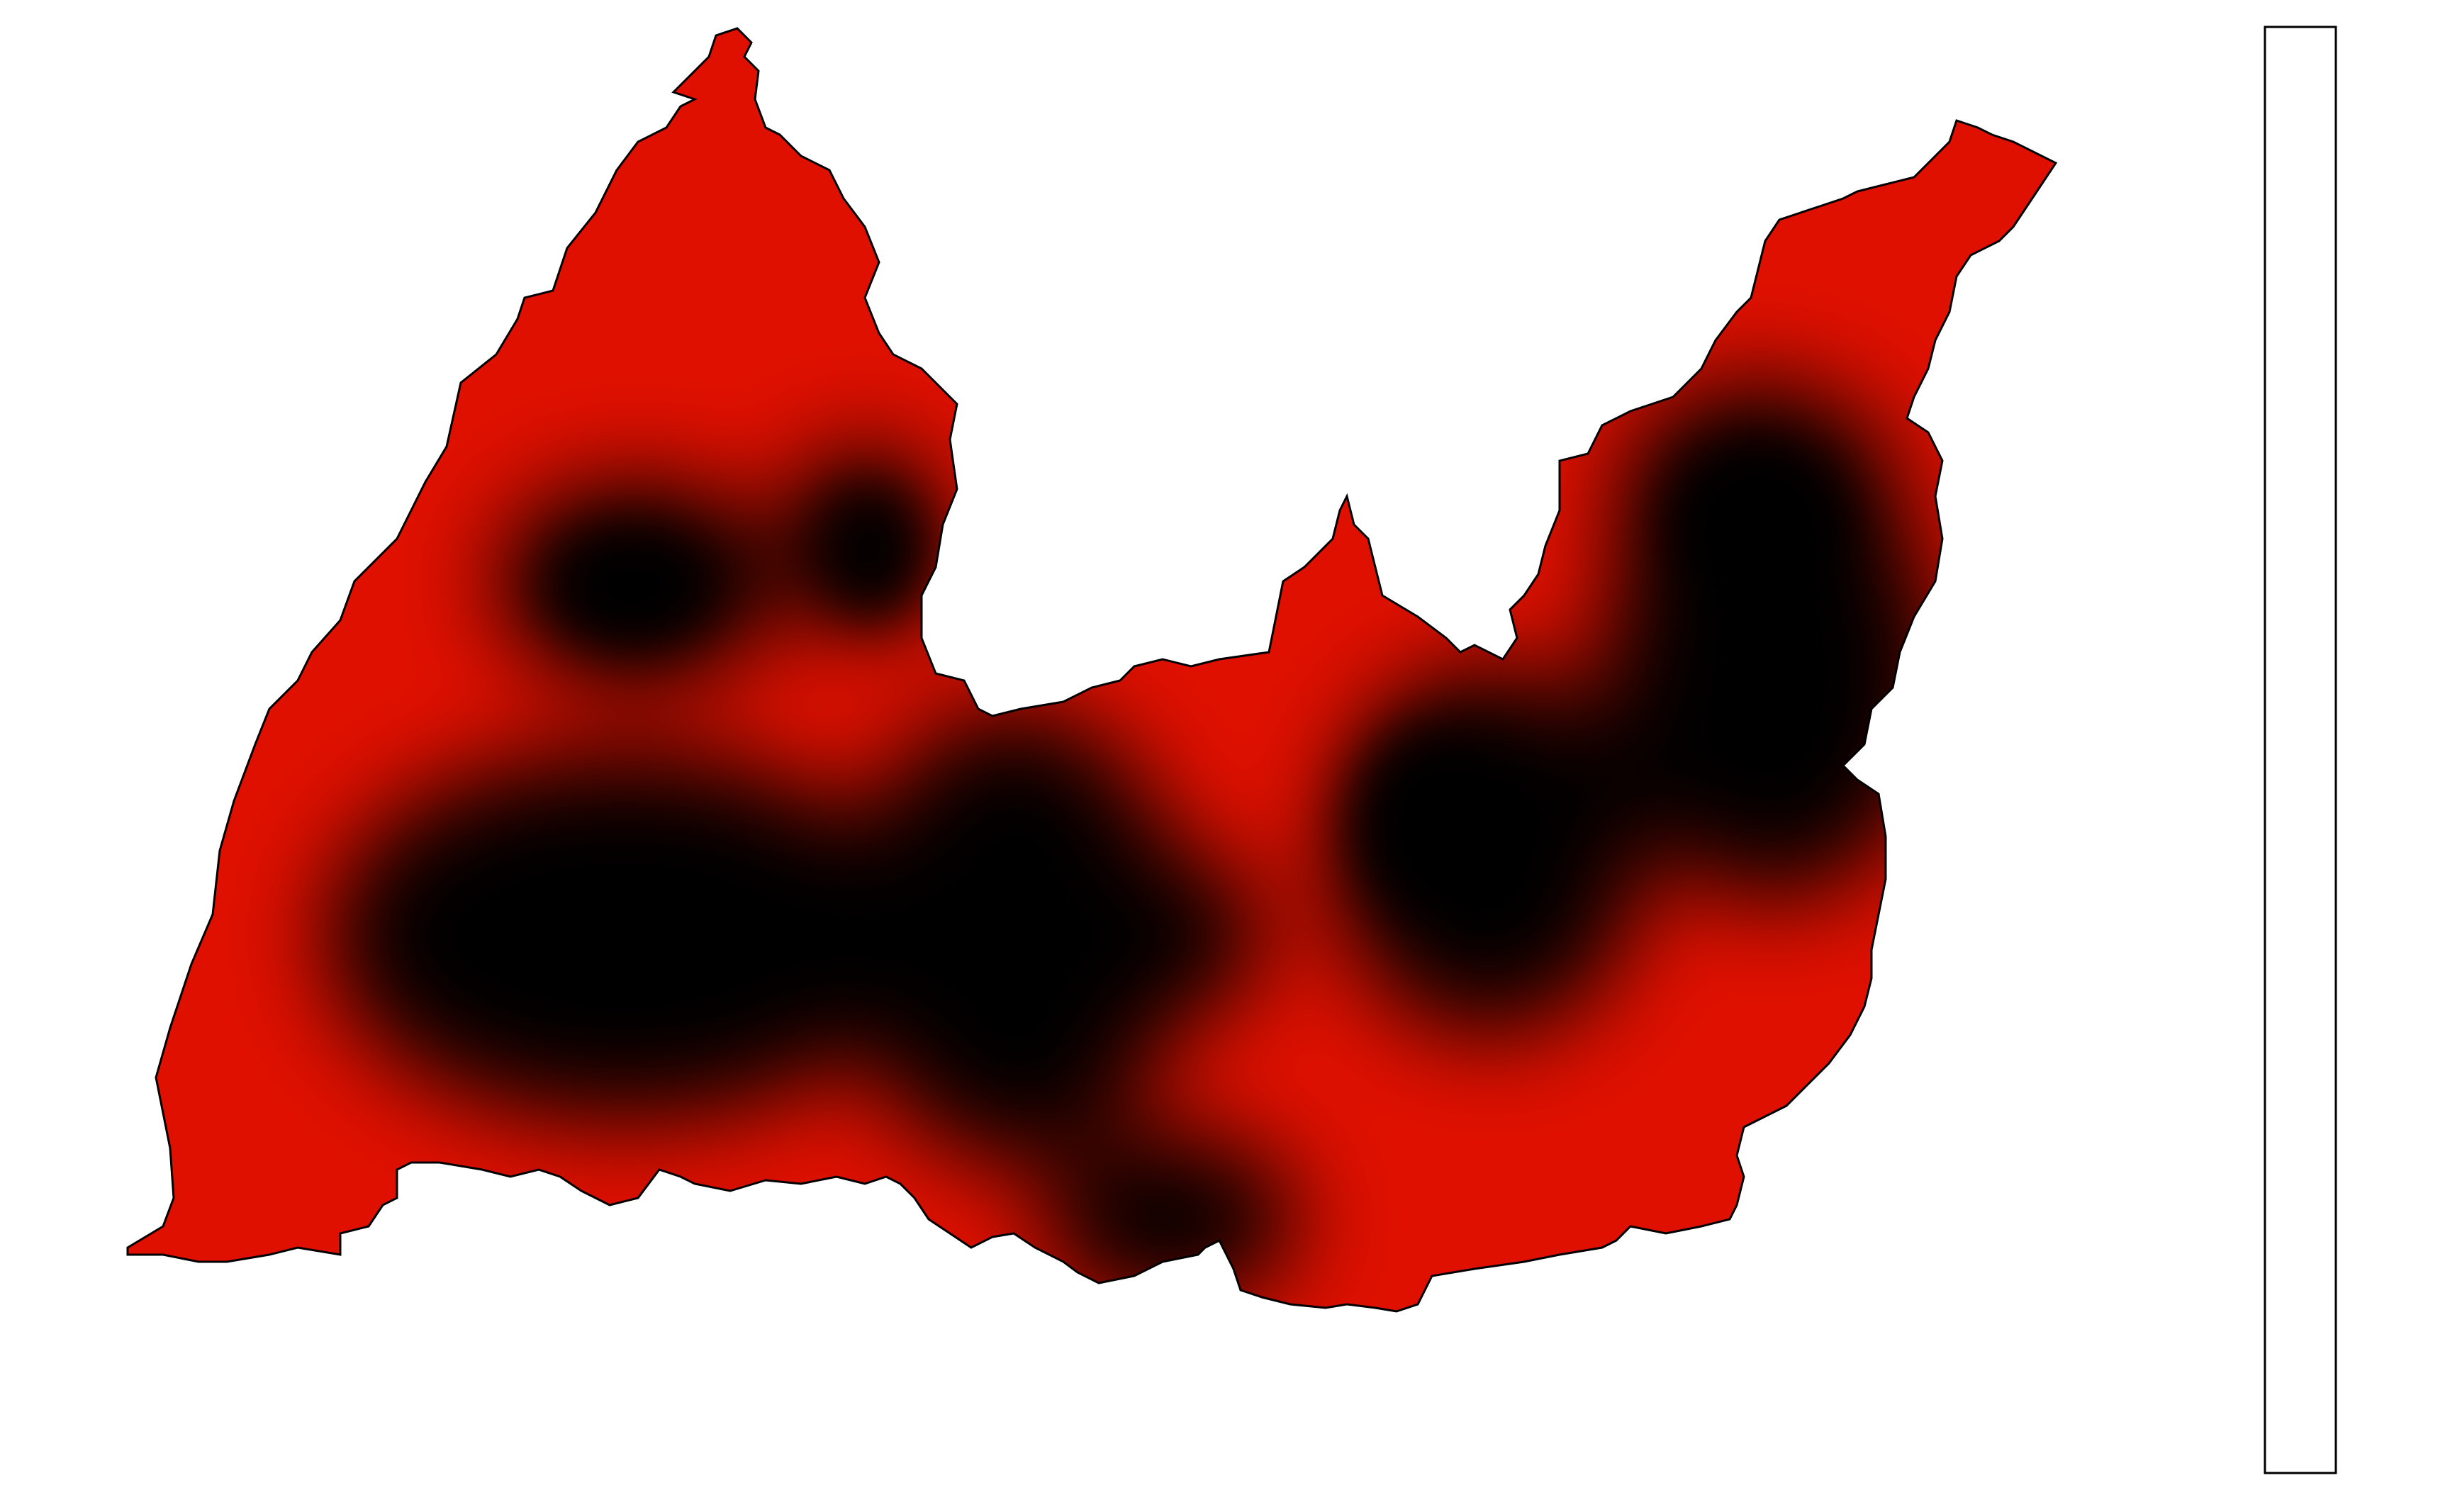  I want to click on central-orange-zone, so click(1184, 936).